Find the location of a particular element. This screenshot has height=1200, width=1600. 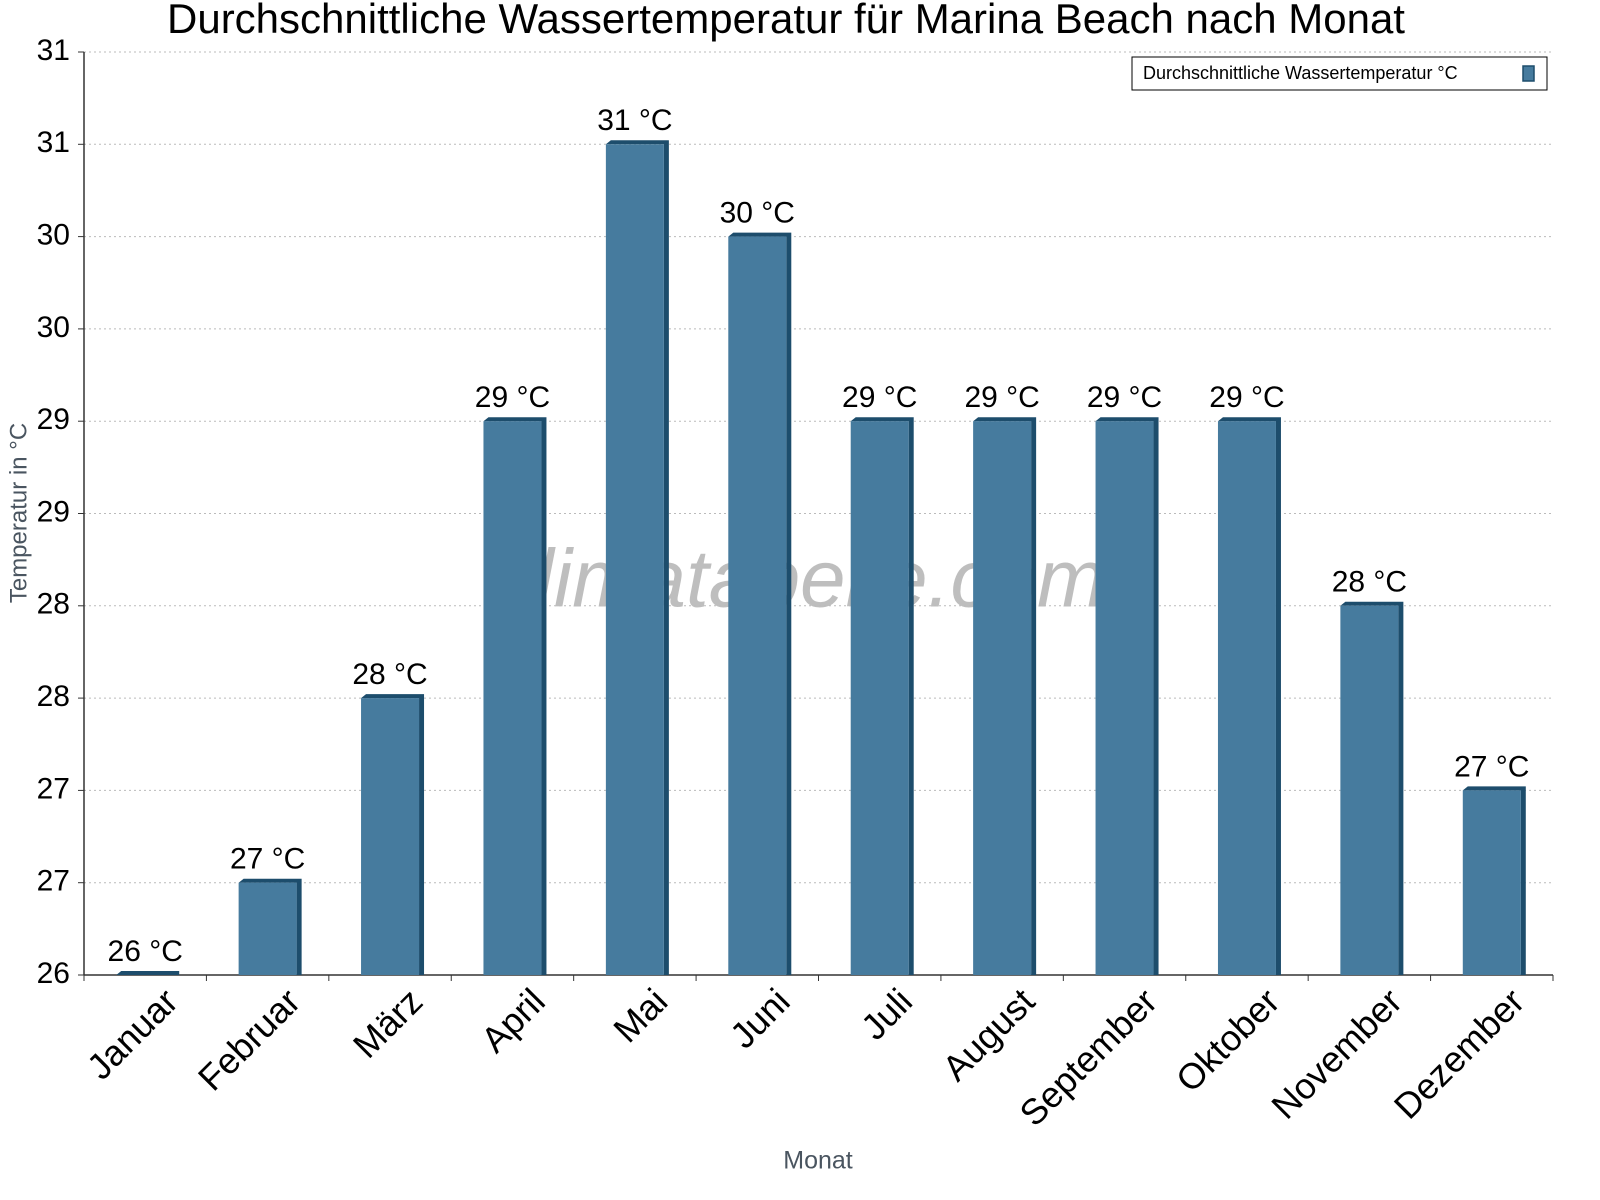

y-tick-label: 26 is located at coordinates (53, 973).